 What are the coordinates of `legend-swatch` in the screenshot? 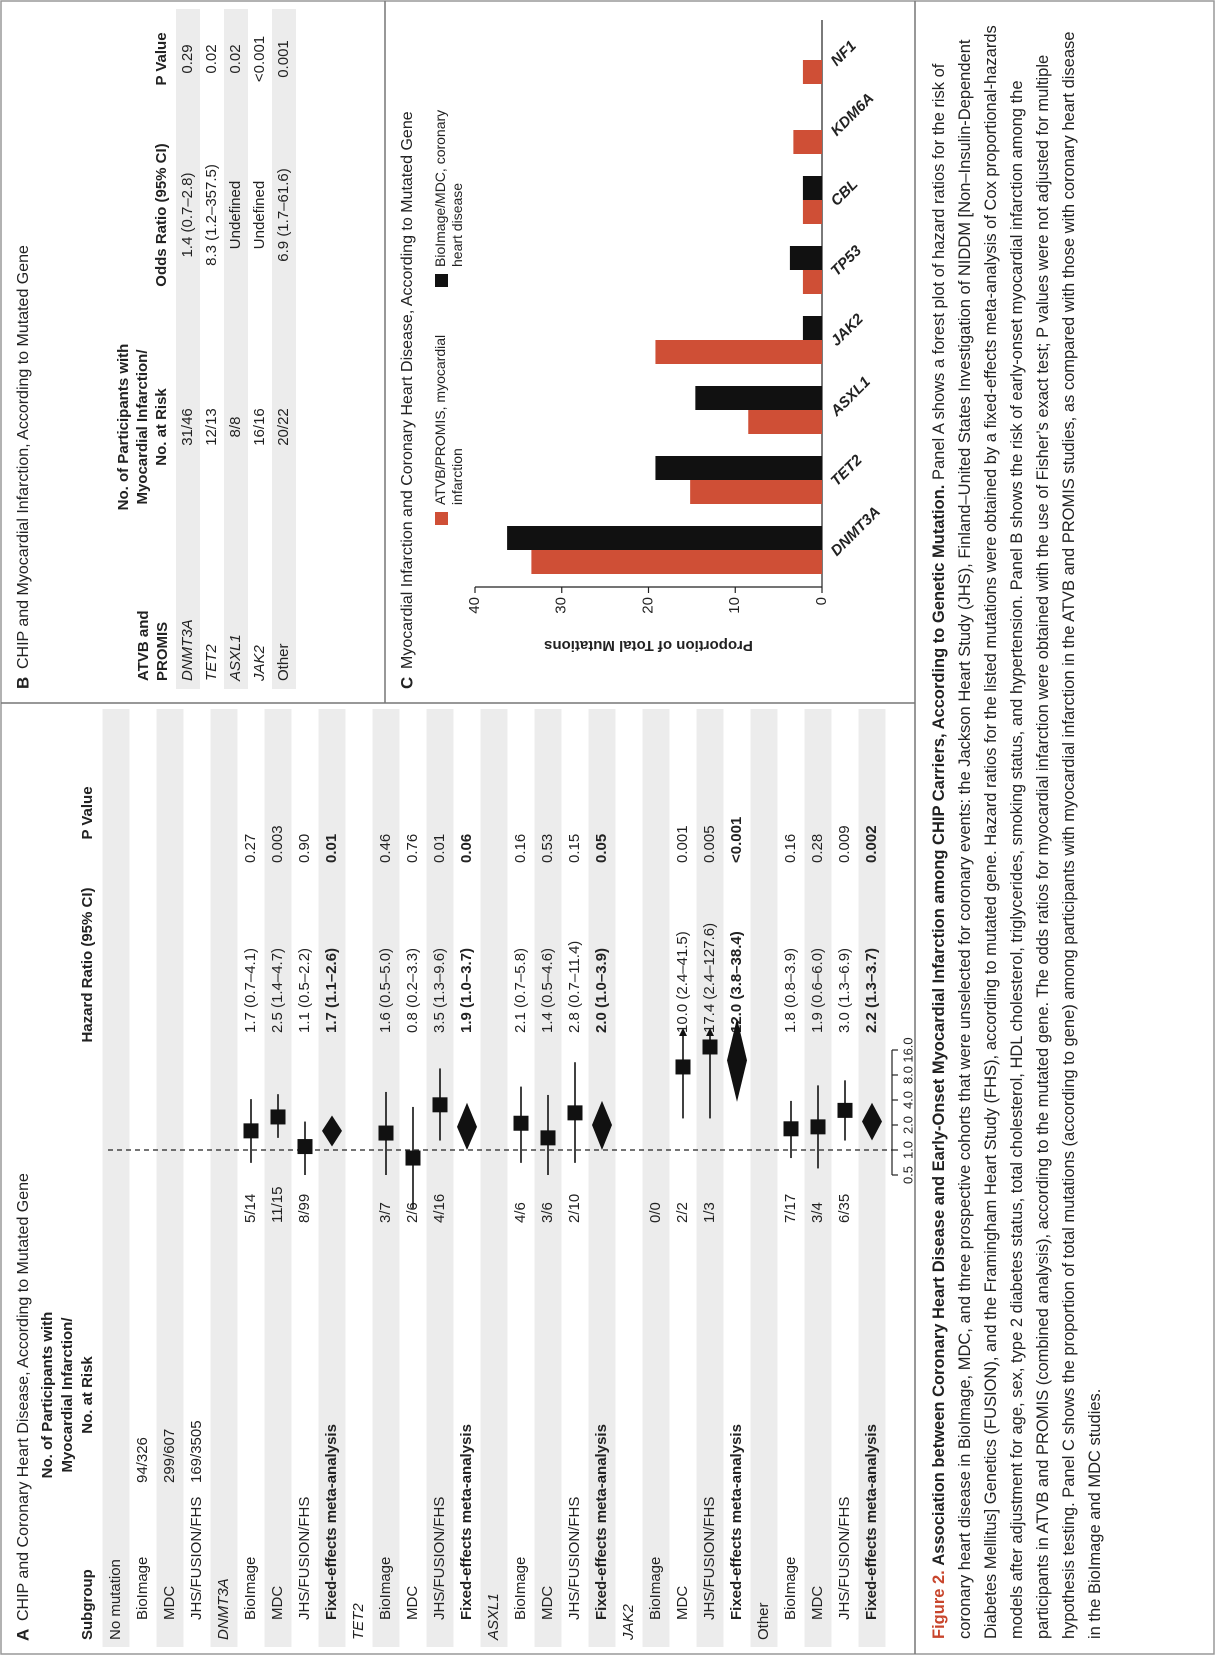 It's located at (441, 518).